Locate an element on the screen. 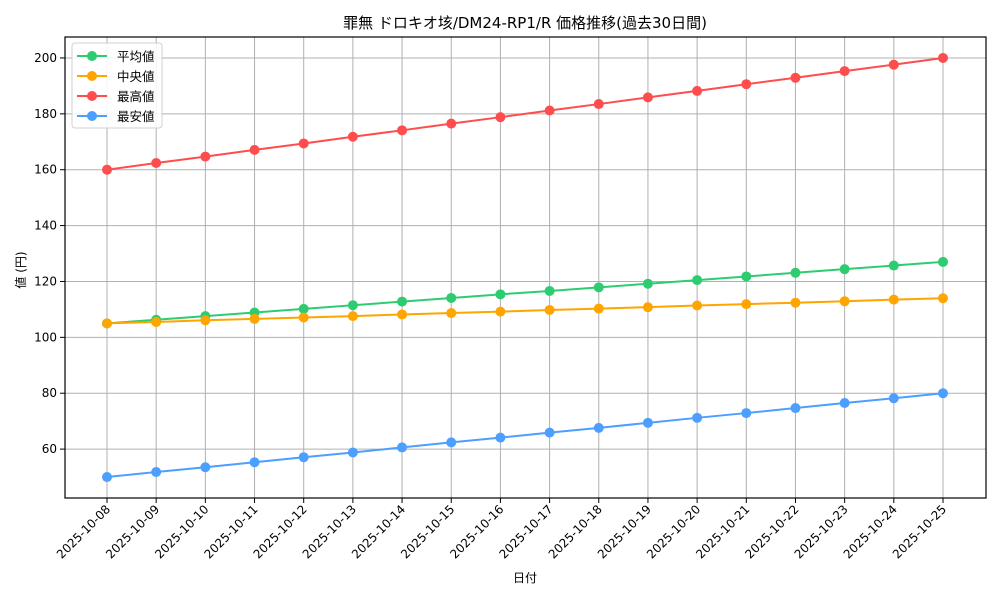 This screenshot has height=604, width=1000. legend-label: 中央値 is located at coordinates (136, 76).